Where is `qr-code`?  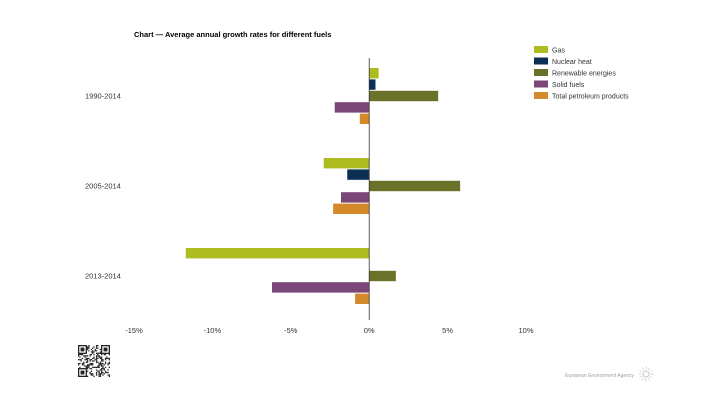 qr-code is located at coordinates (94, 361).